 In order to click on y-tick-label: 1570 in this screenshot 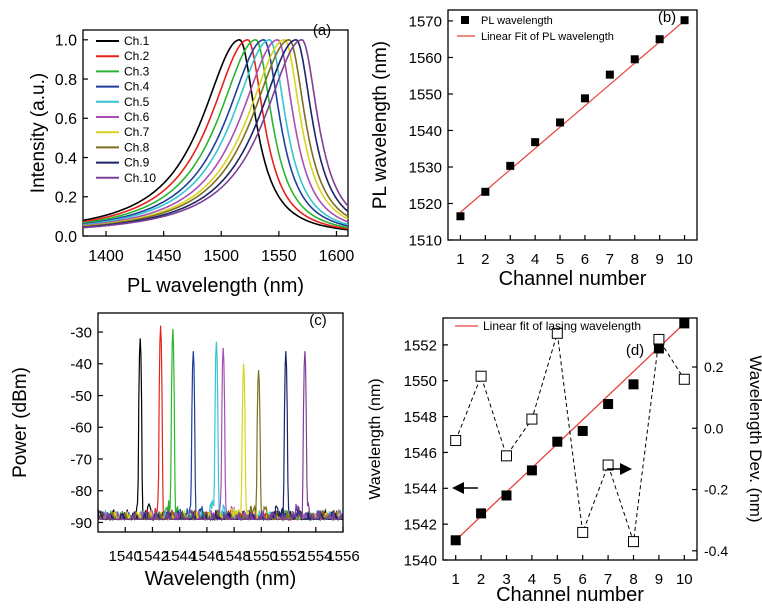, I will do `click(425, 21)`.